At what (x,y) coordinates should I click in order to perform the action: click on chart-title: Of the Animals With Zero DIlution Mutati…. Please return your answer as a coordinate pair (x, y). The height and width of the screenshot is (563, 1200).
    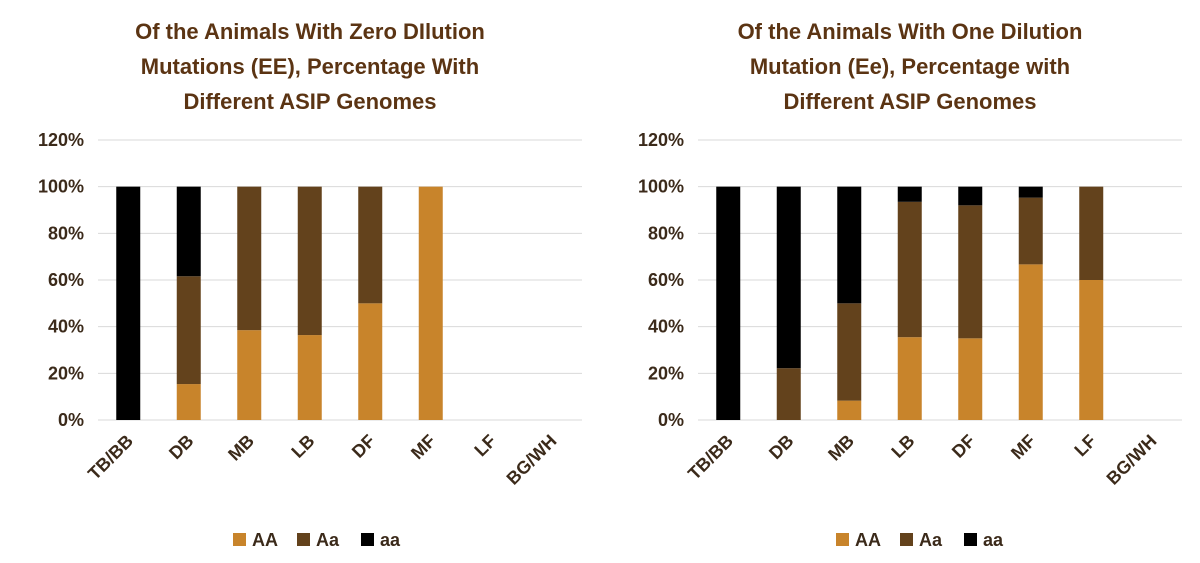
    Looking at the image, I should click on (310, 66).